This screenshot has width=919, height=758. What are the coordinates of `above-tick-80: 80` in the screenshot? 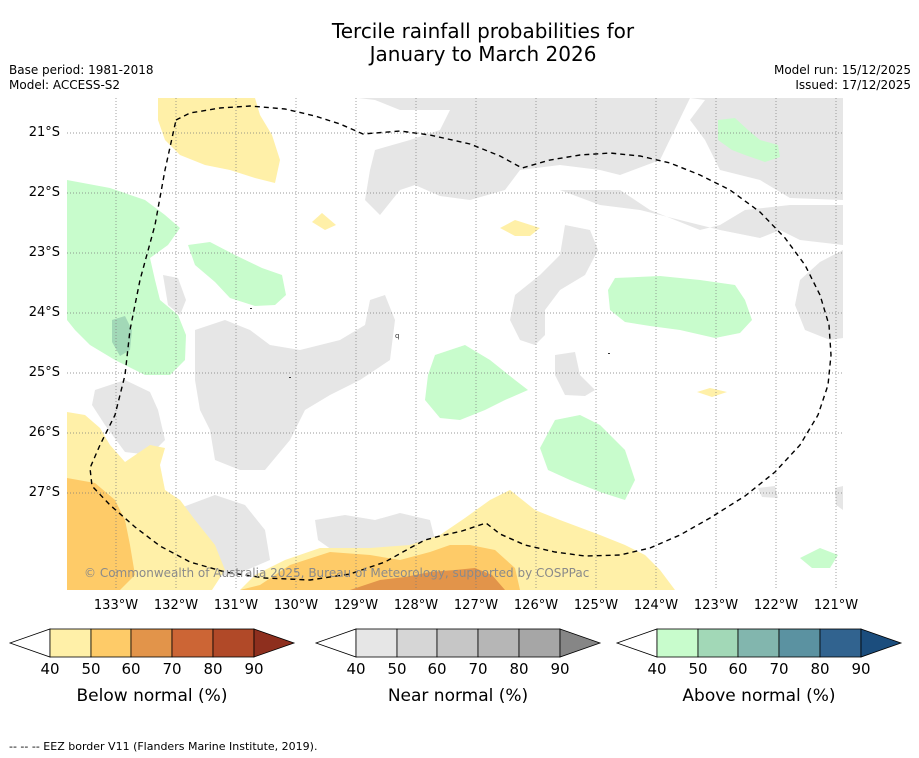 It's located at (820, 669).